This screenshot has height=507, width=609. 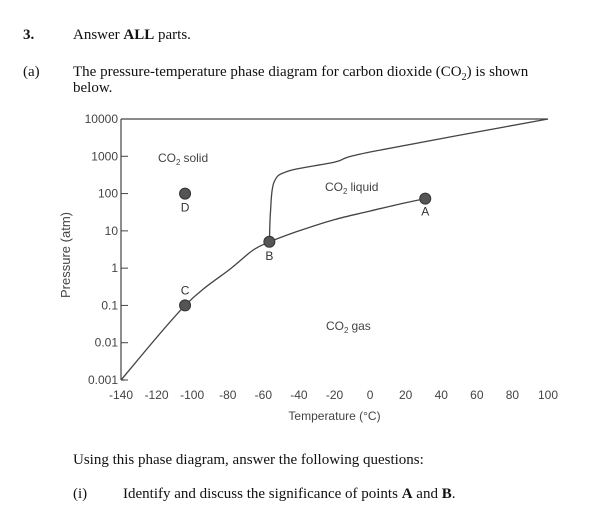 I want to click on point-a-label: A, so click(x=425, y=212).